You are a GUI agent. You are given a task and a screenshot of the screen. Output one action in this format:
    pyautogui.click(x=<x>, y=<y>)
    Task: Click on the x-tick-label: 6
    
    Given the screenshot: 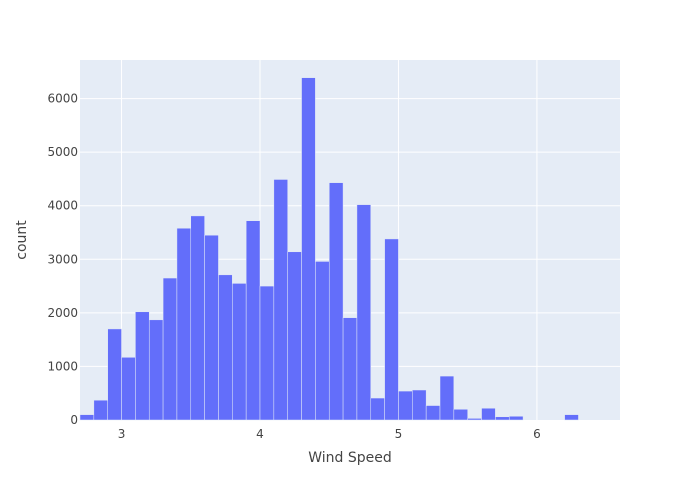 What is the action you would take?
    pyautogui.click(x=537, y=434)
    